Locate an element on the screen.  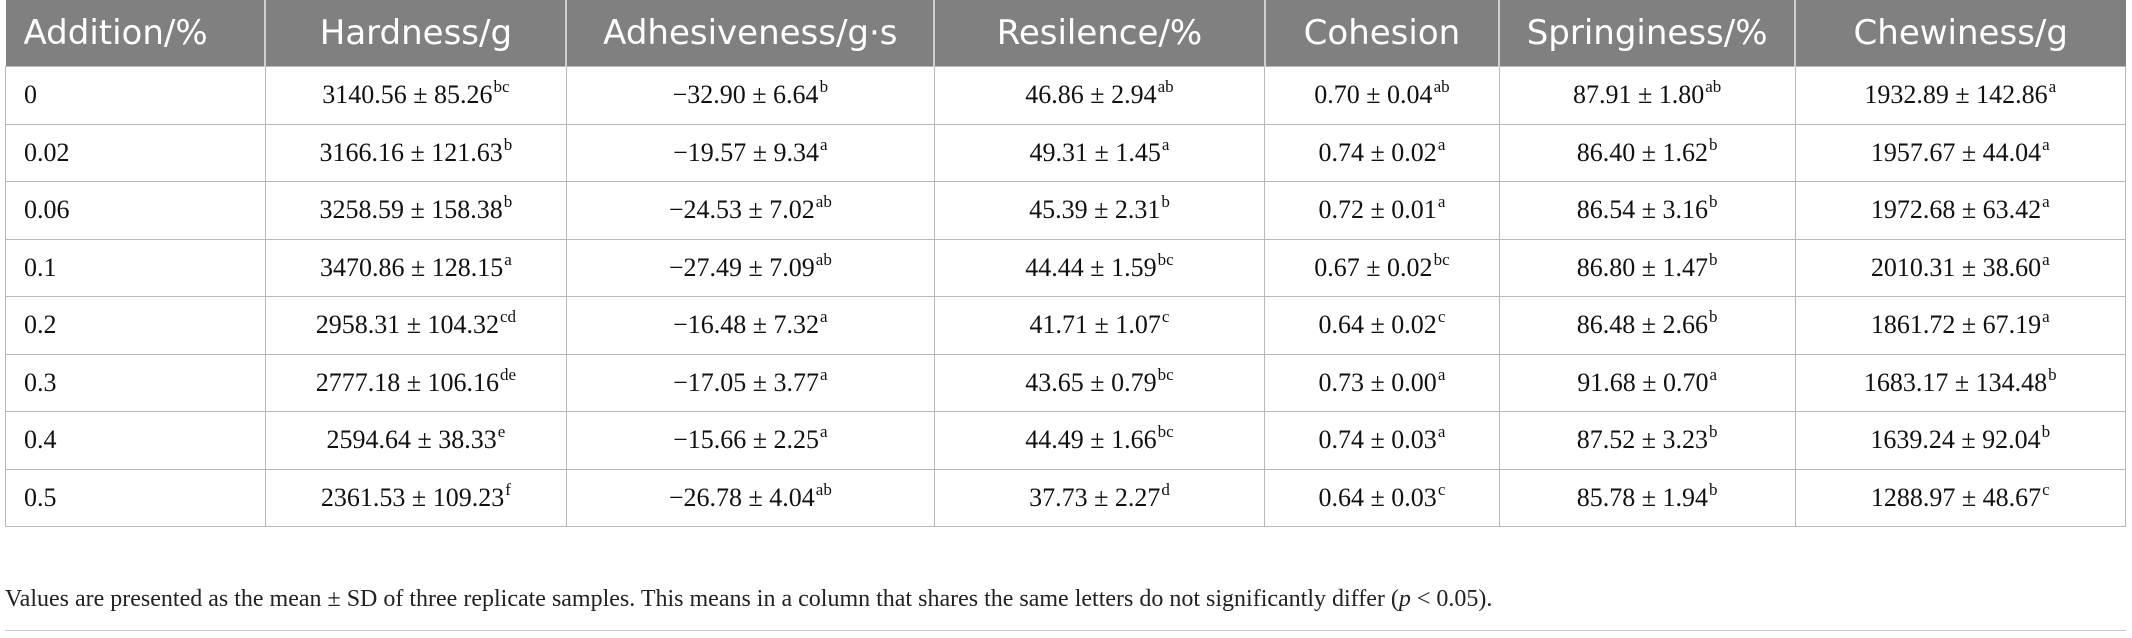
cell-cohesion: 0.64 ± 0.02c is located at coordinates (1382, 325).